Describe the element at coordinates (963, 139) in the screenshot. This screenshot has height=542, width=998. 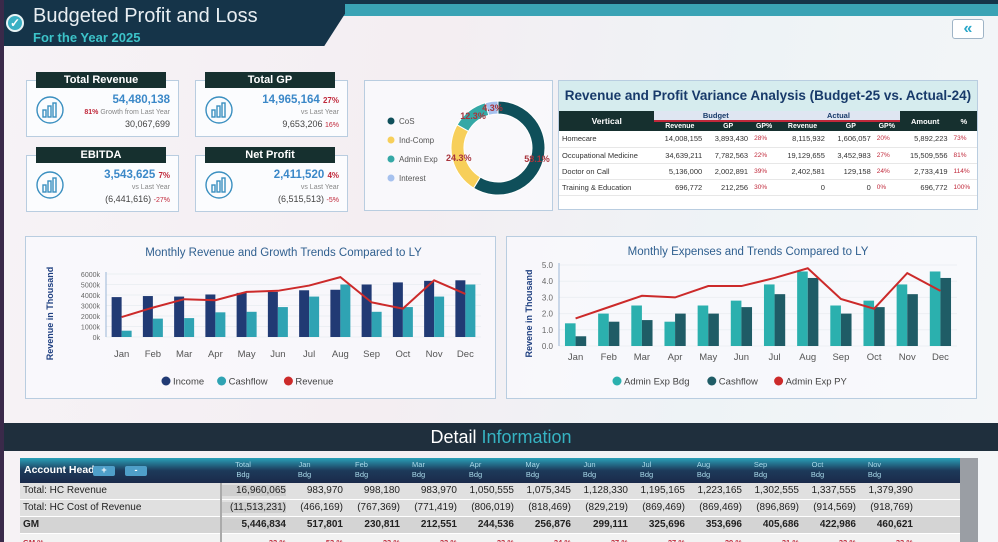
I see `table-cell: 73%` at that location.